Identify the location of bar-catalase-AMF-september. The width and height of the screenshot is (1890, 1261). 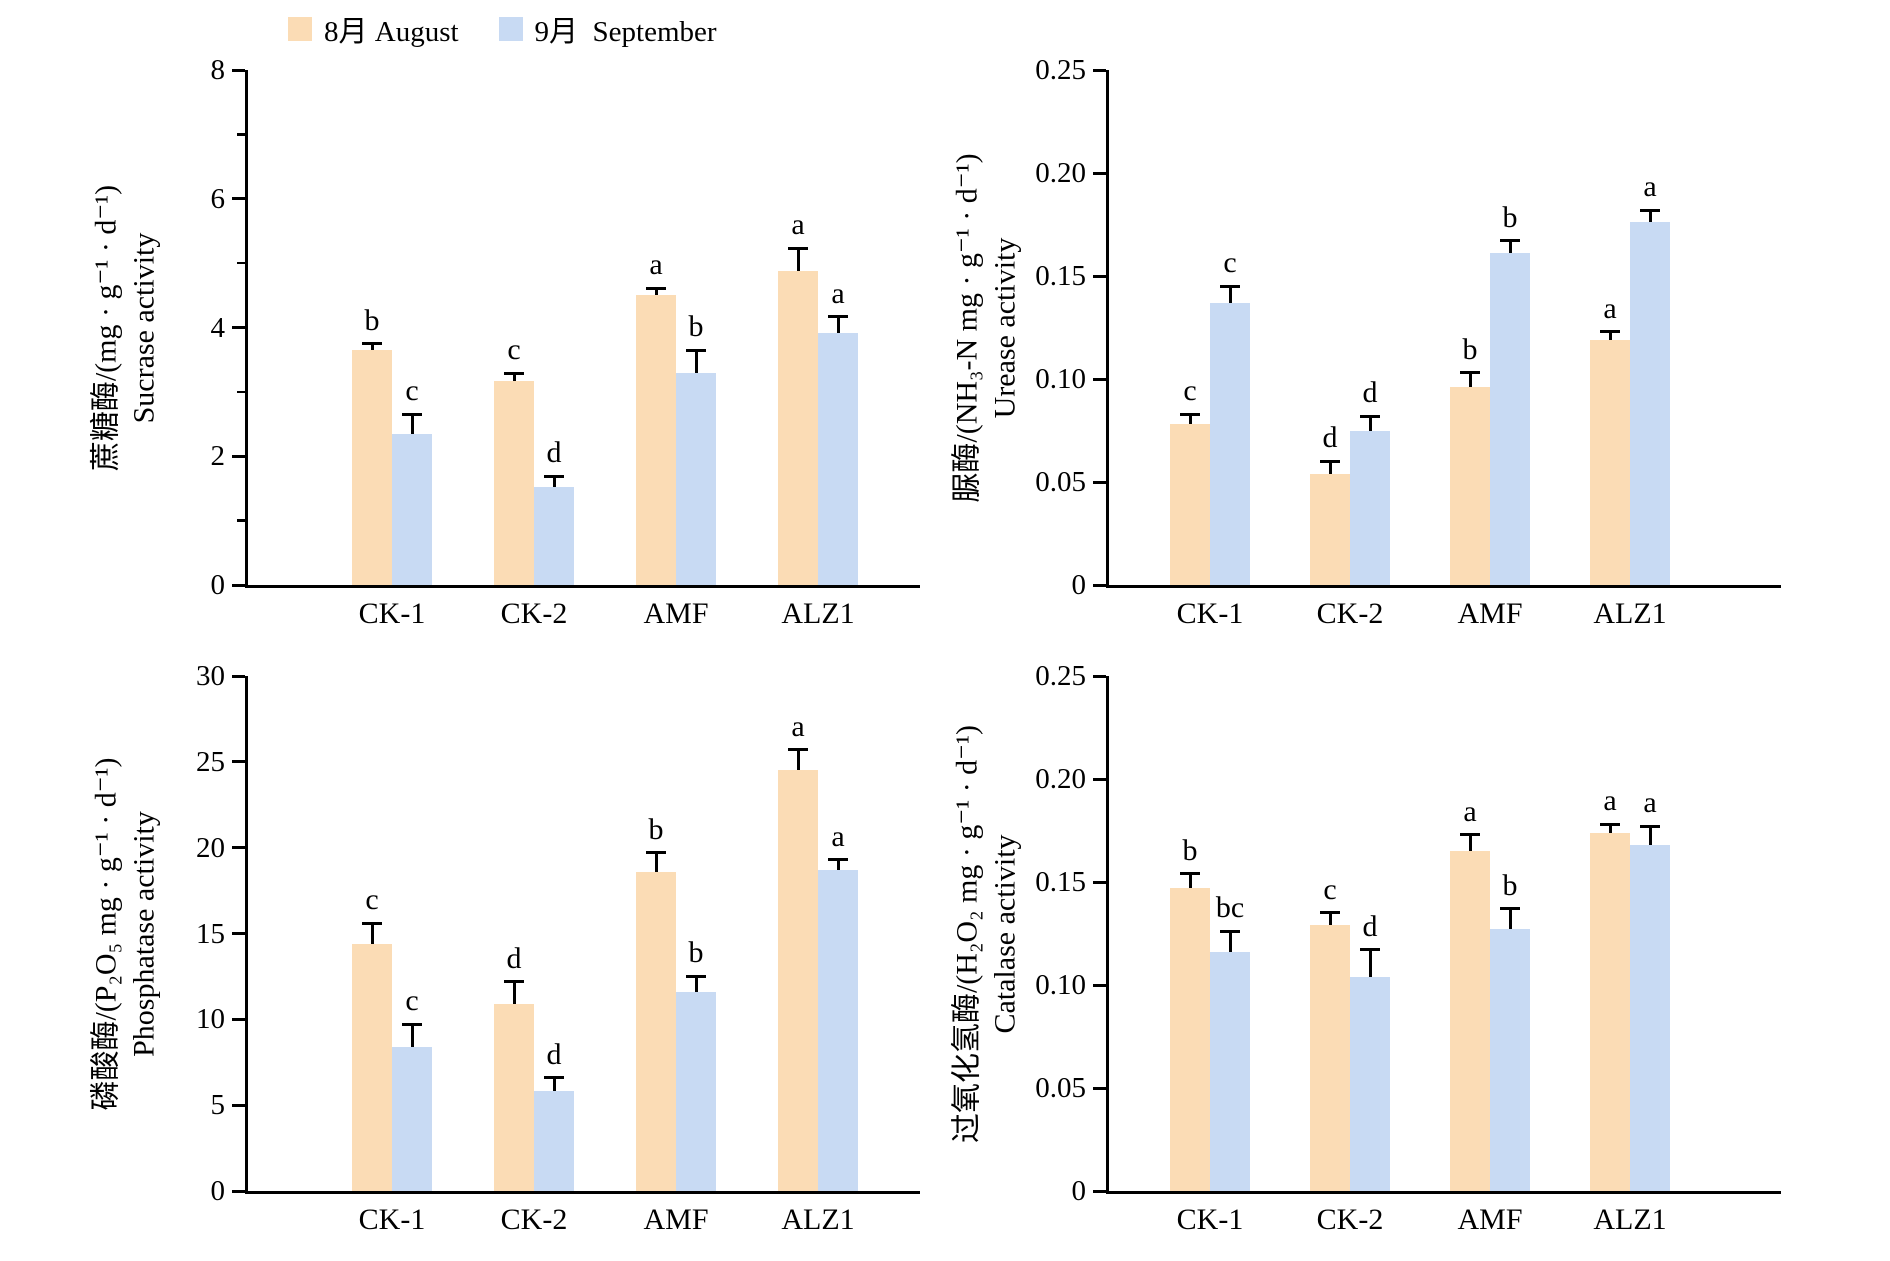
(1510, 1060).